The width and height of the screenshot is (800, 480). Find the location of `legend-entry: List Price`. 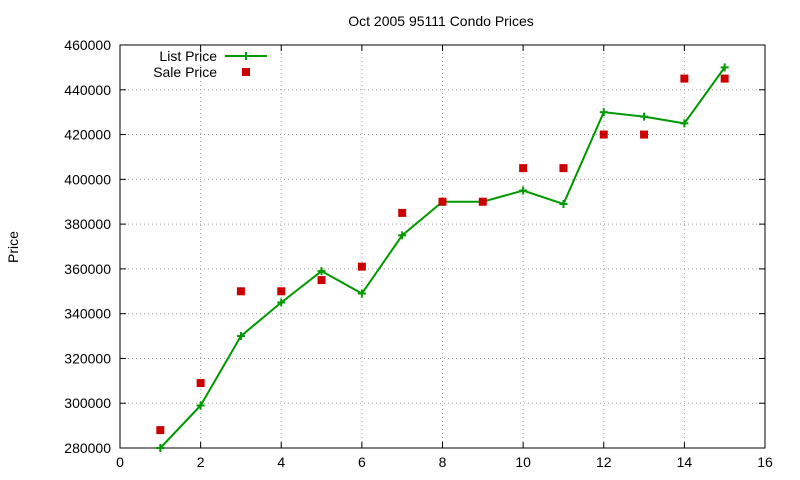

legend-entry: List Price is located at coordinates (213, 56).